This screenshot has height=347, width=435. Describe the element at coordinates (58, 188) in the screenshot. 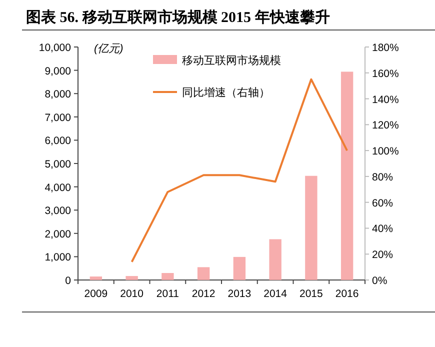

I see `y-tick-label: 4,000` at that location.